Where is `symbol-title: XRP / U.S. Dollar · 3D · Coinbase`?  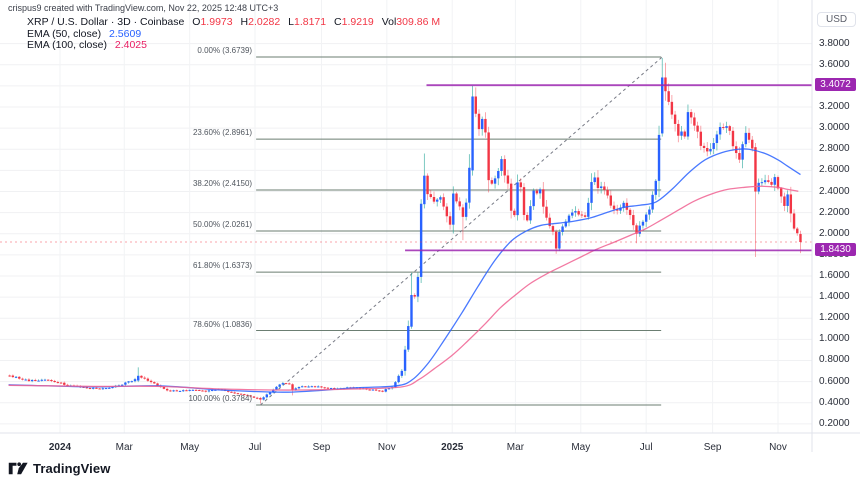 symbol-title: XRP / U.S. Dollar · 3D · Coinbase is located at coordinates (106, 22).